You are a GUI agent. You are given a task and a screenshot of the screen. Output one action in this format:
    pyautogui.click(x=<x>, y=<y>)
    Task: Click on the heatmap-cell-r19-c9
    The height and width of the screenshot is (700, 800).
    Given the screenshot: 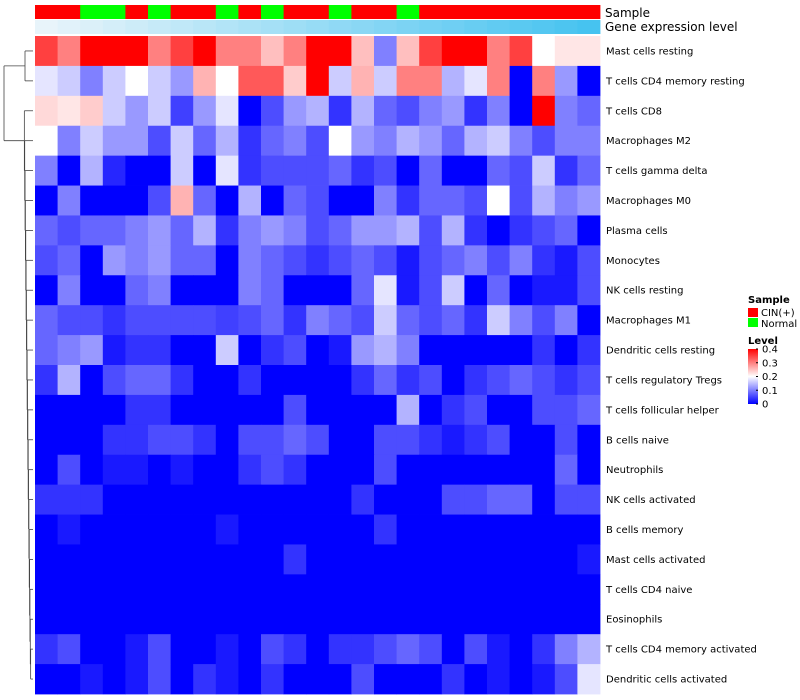 What is the action you would take?
    pyautogui.click(x=250, y=619)
    